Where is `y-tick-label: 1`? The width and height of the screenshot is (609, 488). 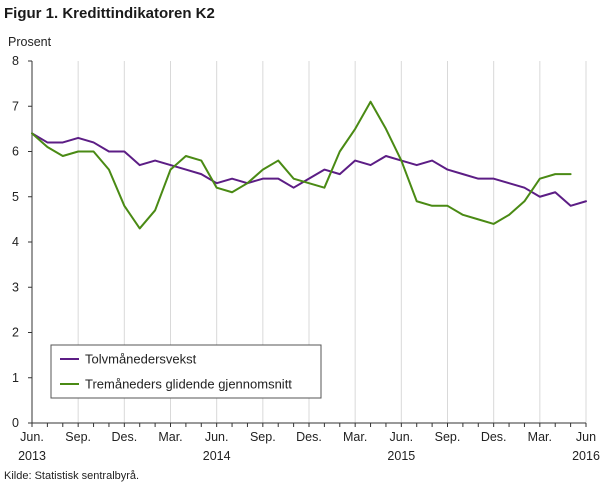
y-tick-label: 1 is located at coordinates (15, 378).